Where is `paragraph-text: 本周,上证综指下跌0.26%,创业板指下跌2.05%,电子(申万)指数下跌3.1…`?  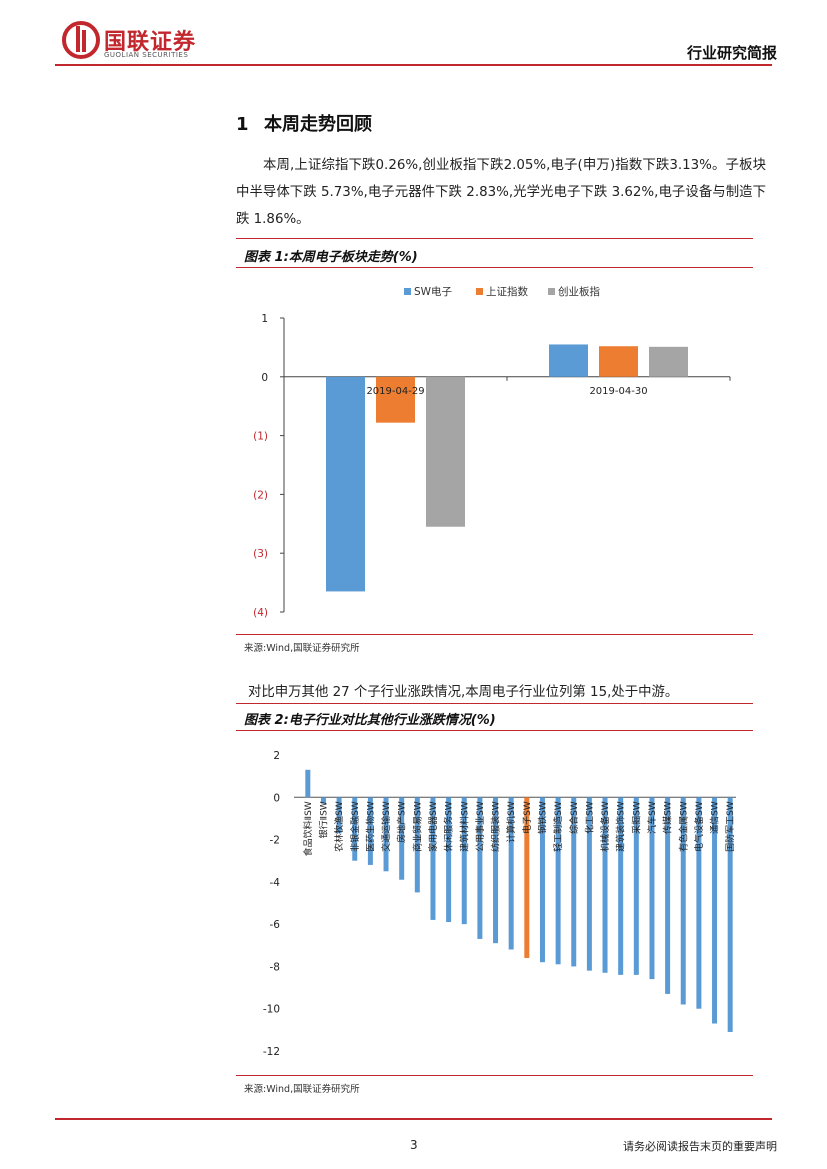 paragraph-text: 本周,上证综指下跌0.26%,创业板指下跌2.05%,电子(申万)指数下跌3.1… is located at coordinates (501, 192).